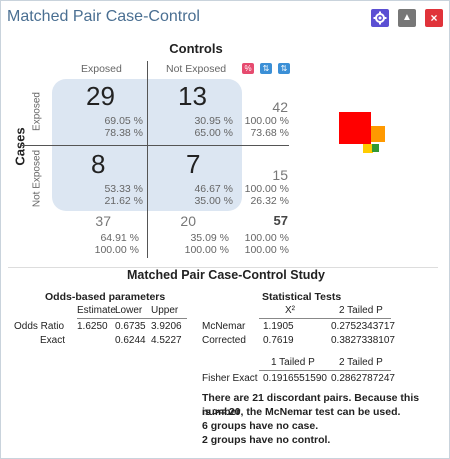 The image size is (450, 459). I want to click on corrected-x2: 0.7619, so click(278, 340).